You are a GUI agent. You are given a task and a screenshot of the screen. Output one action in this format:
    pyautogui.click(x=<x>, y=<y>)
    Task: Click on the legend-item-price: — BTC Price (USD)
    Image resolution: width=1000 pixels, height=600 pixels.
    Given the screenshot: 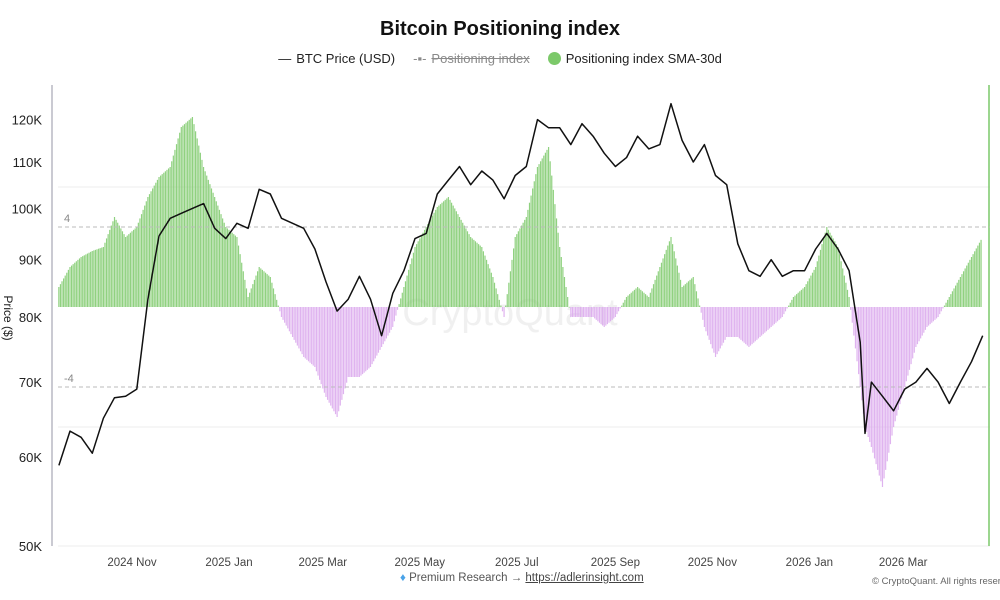 What is the action you would take?
    pyautogui.click(x=337, y=58)
    